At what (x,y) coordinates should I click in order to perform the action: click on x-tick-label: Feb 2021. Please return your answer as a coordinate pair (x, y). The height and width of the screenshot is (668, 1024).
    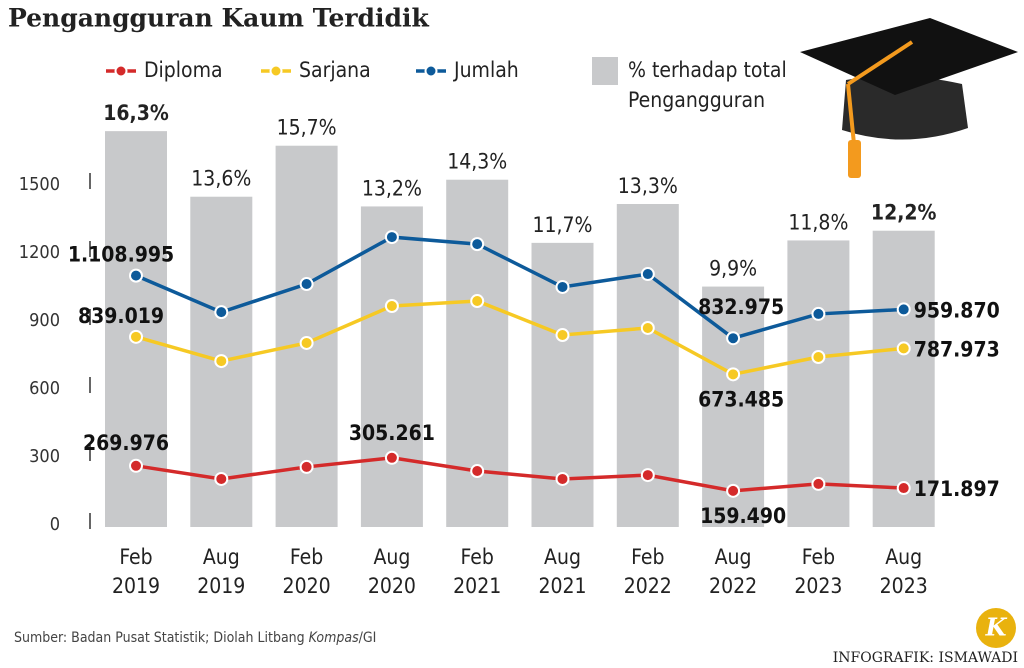
    Looking at the image, I should click on (477, 571).